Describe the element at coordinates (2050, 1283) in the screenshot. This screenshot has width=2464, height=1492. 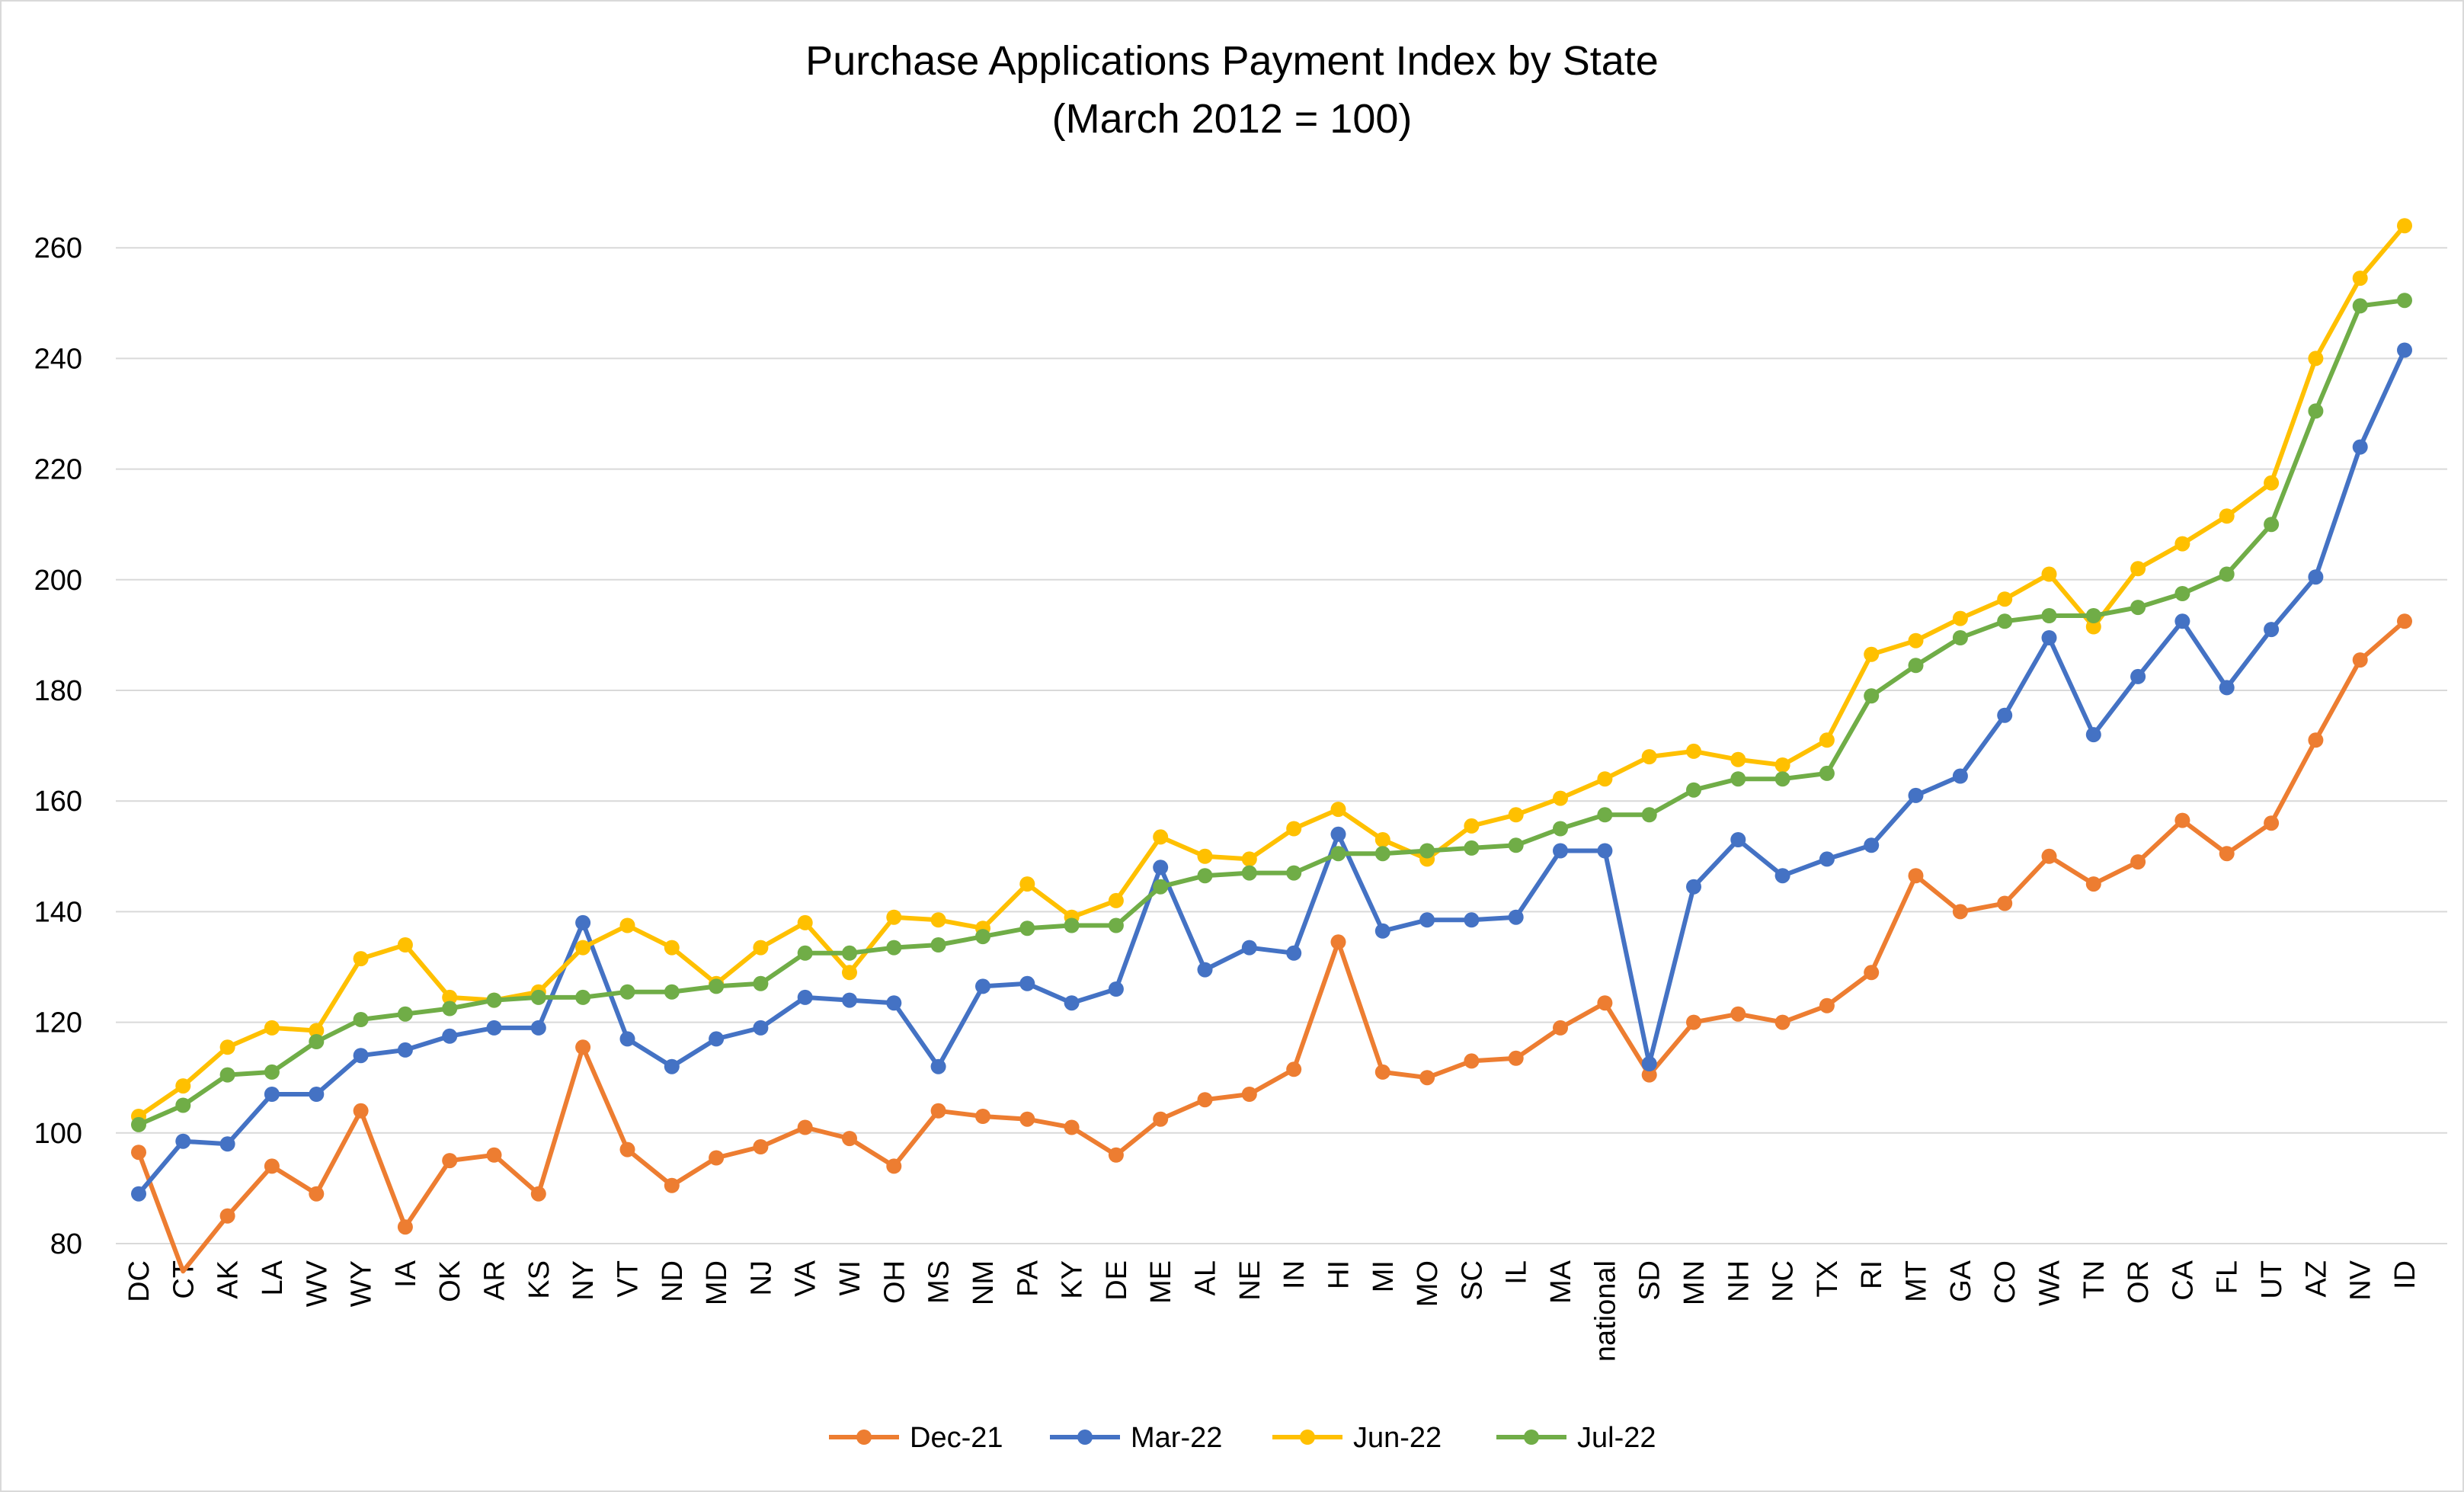
I see `x-tick-label: WA` at that location.